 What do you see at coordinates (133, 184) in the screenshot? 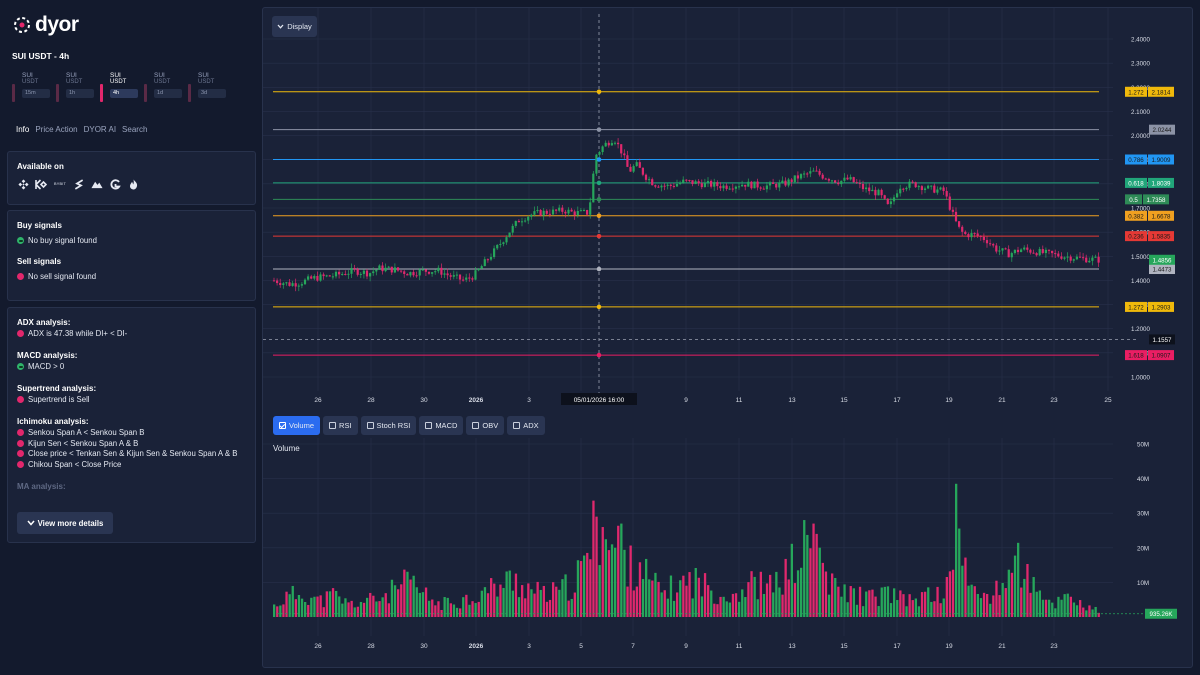
I see `flame-icon` at bounding box center [133, 184].